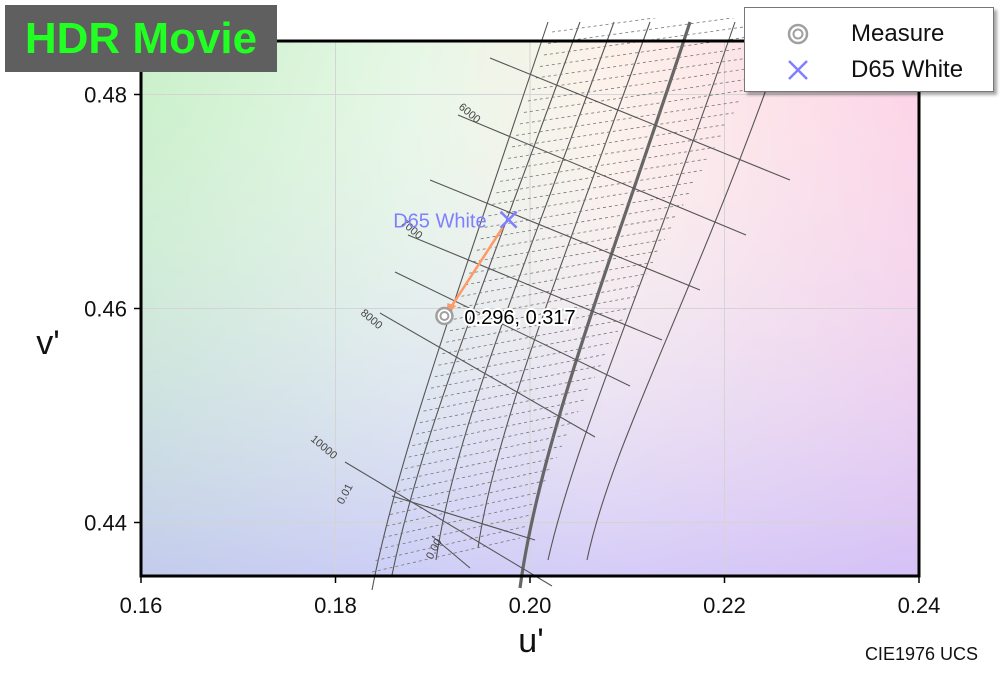 Image resolution: width=1004 pixels, height=674 pixels. What do you see at coordinates (508, 219) in the screenshot?
I see `d65-white-point-stroke` at bounding box center [508, 219].